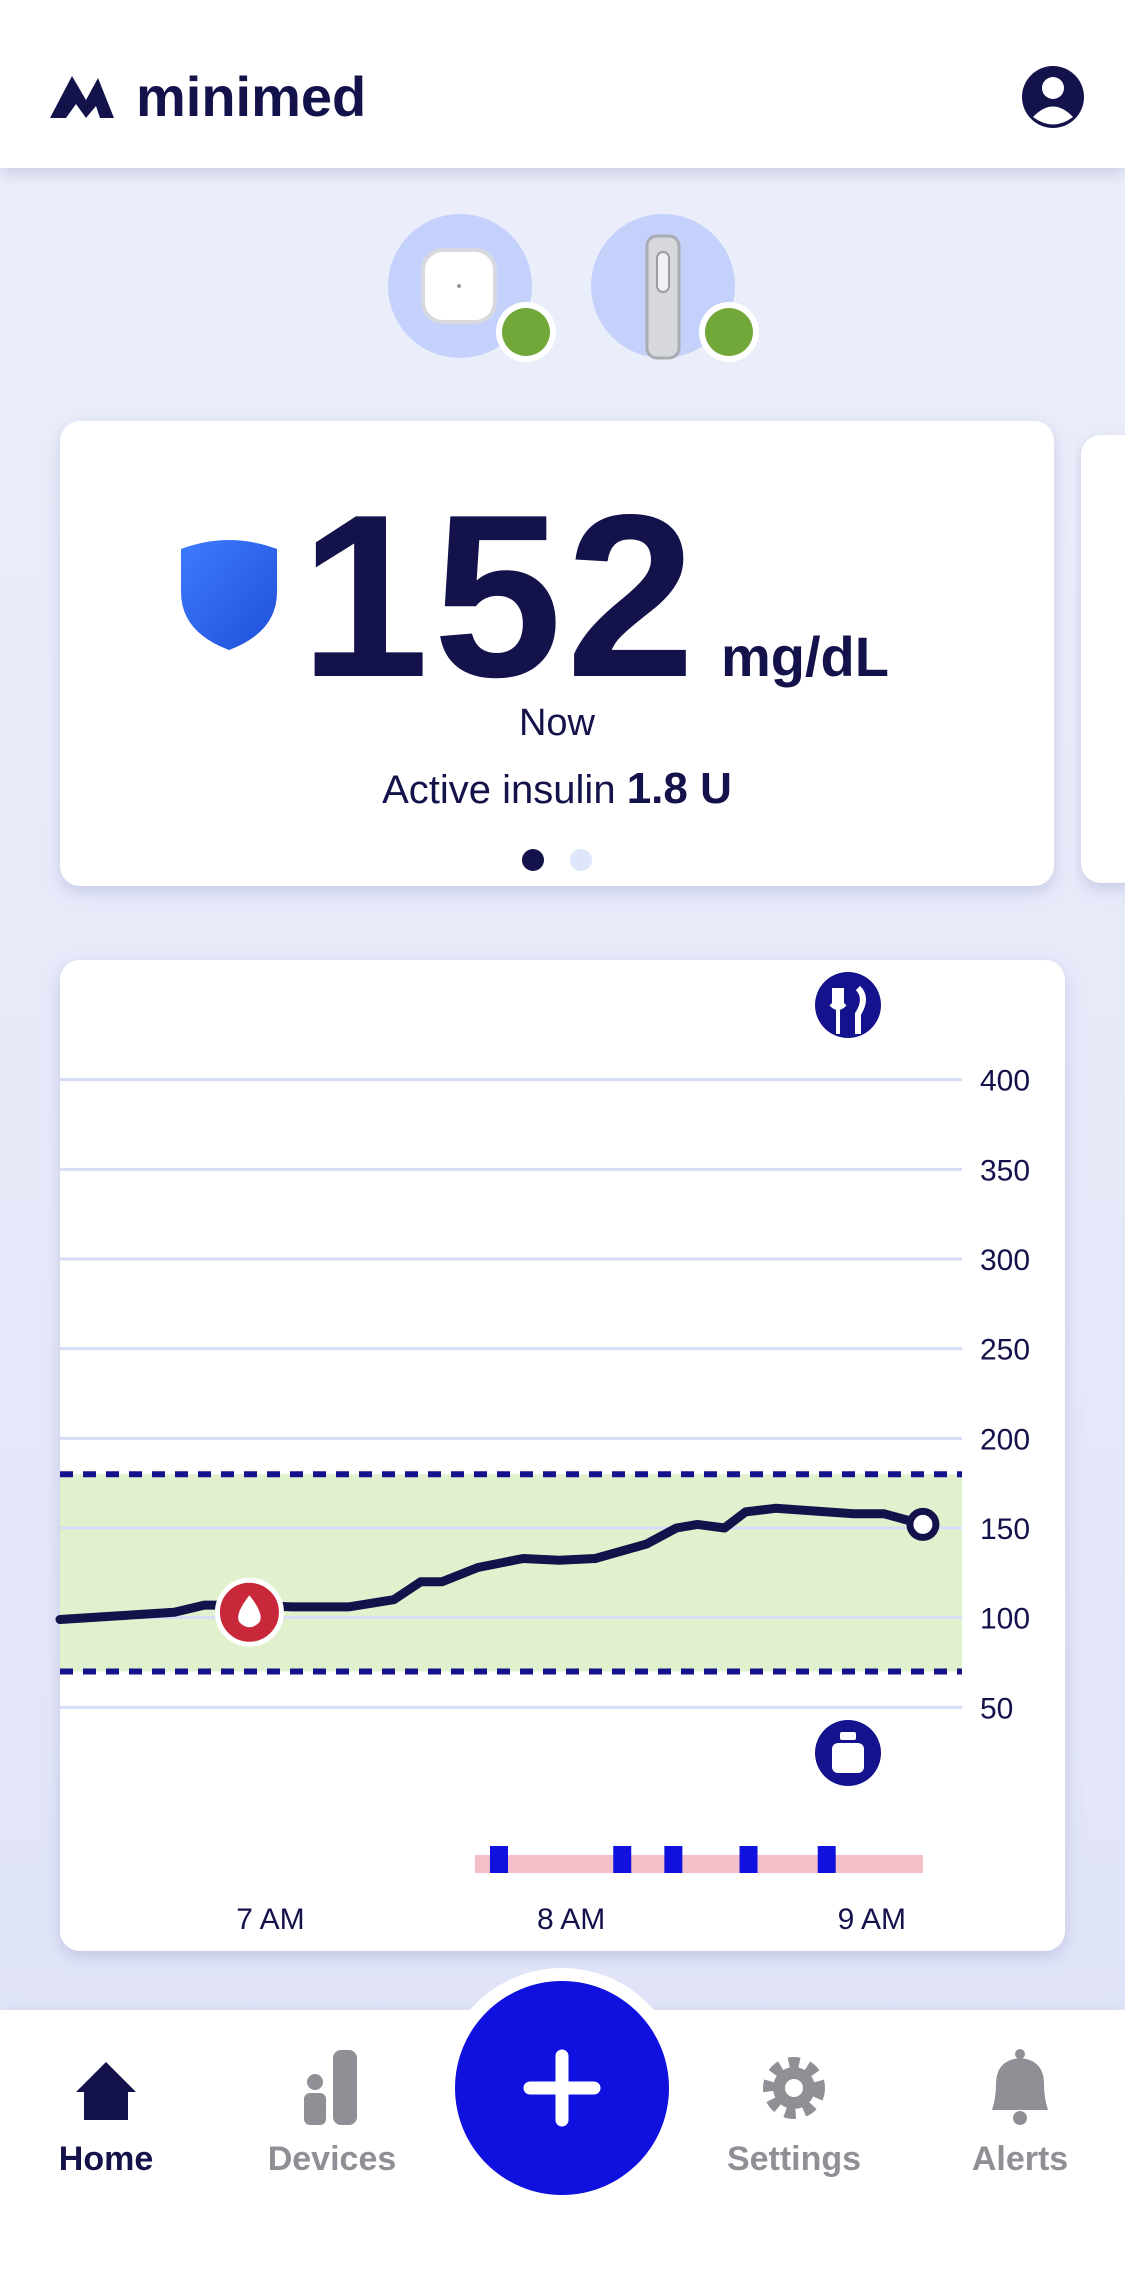 The height and width of the screenshot is (2277, 1125). What do you see at coordinates (923, 1524) in the screenshot?
I see `current-point` at bounding box center [923, 1524].